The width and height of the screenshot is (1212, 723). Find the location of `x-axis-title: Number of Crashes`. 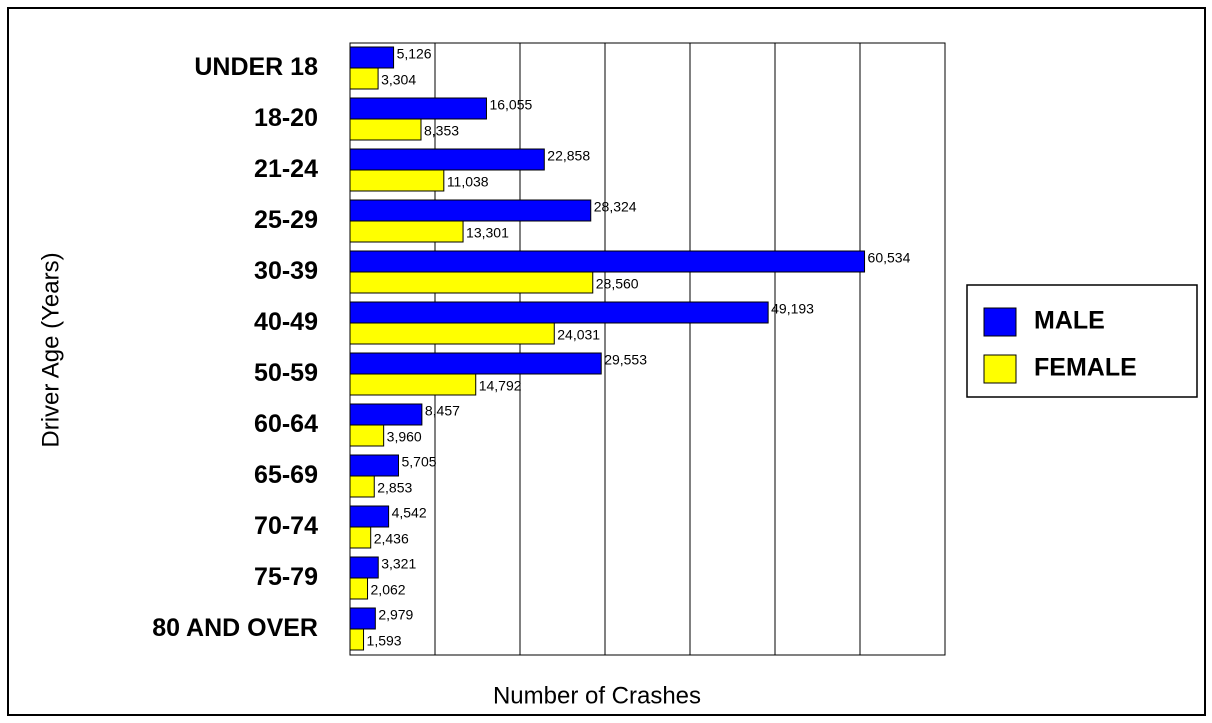

x-axis-title: Number of Crashes is located at coordinates (597, 695).